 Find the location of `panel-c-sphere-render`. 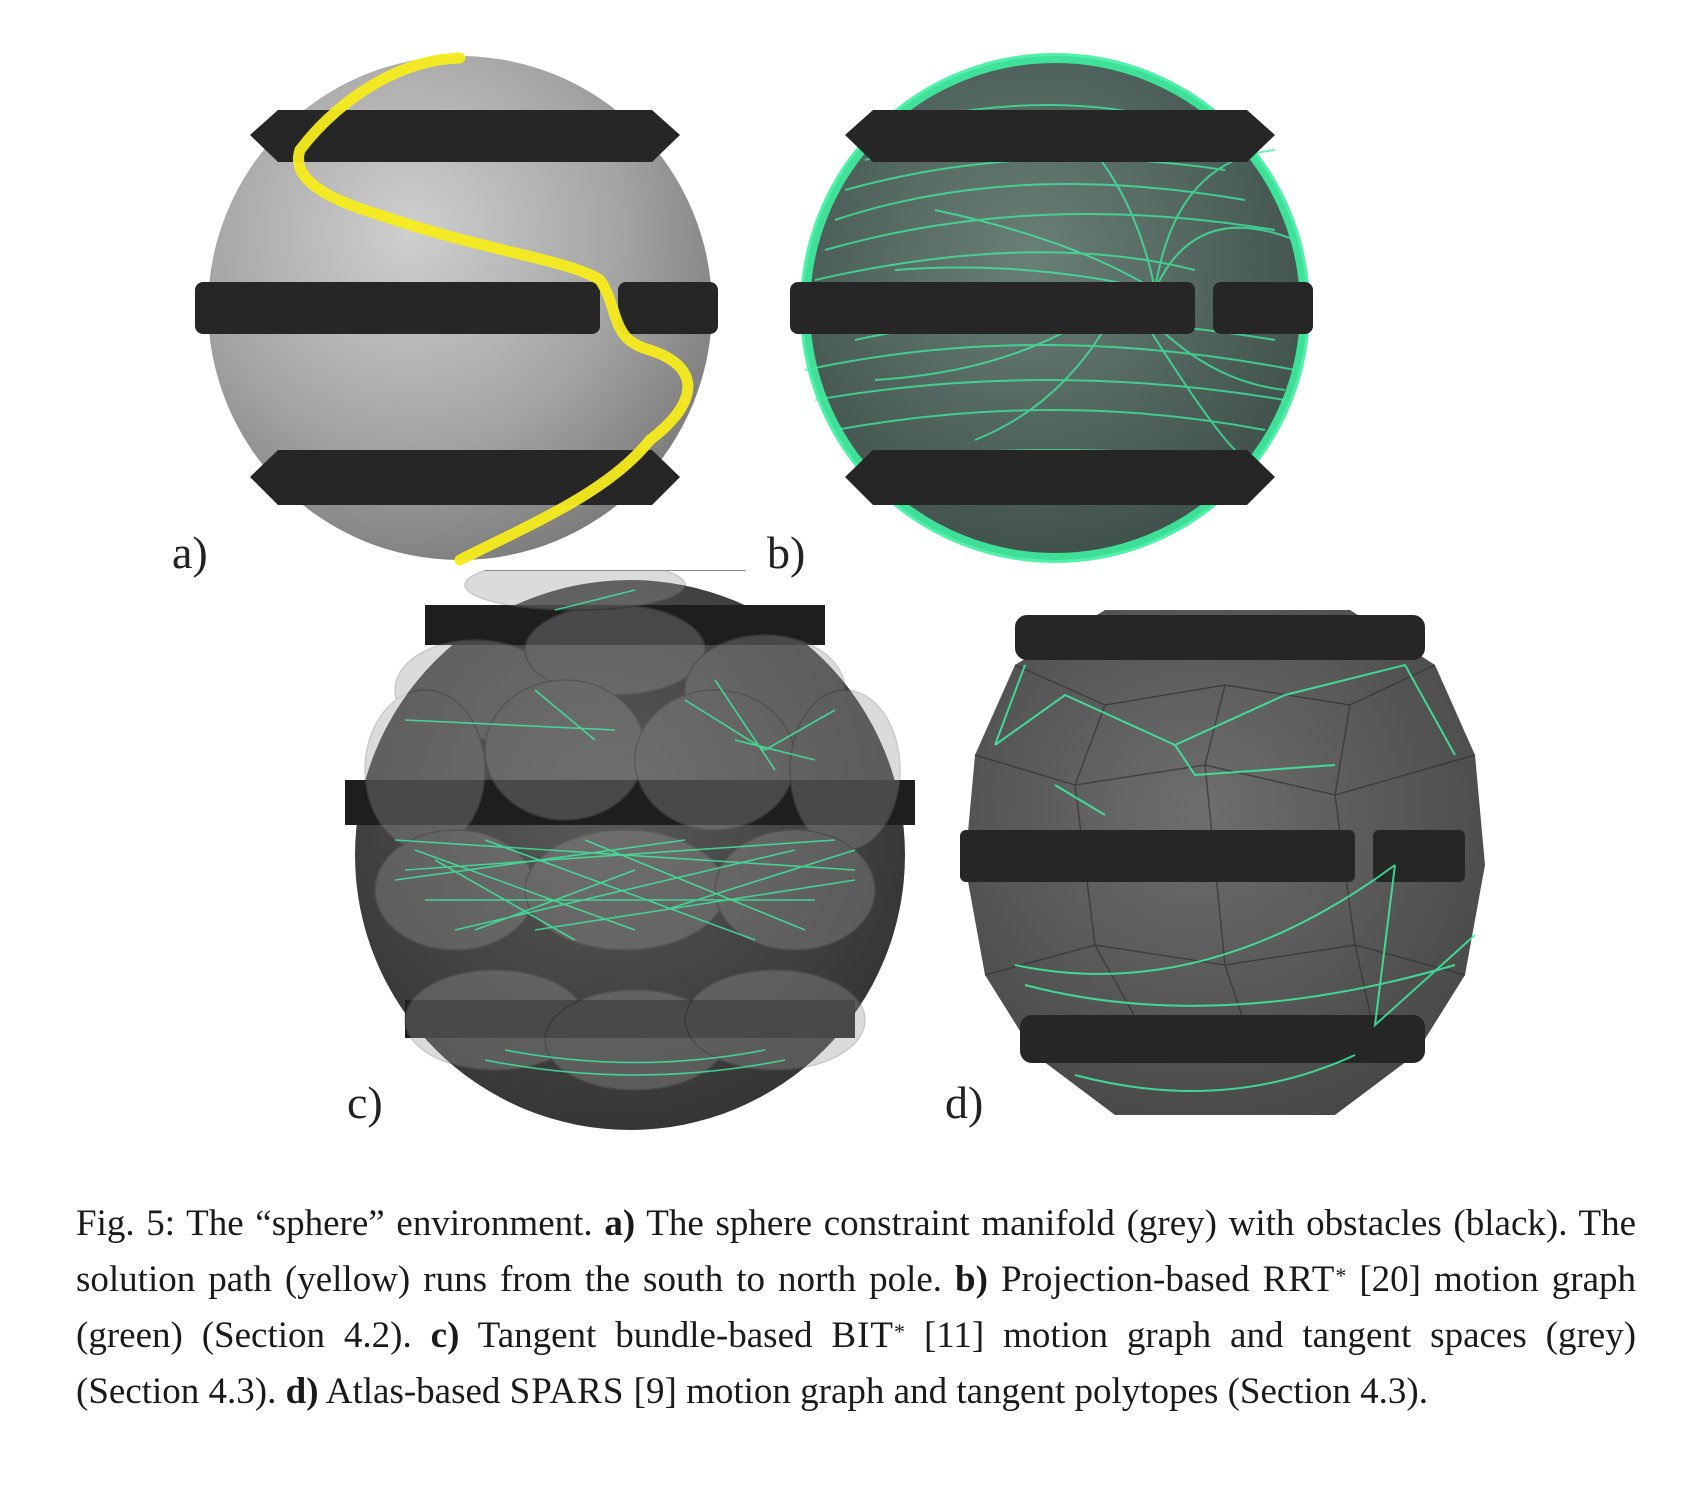

panel-c-sphere-render is located at coordinates (630, 850).